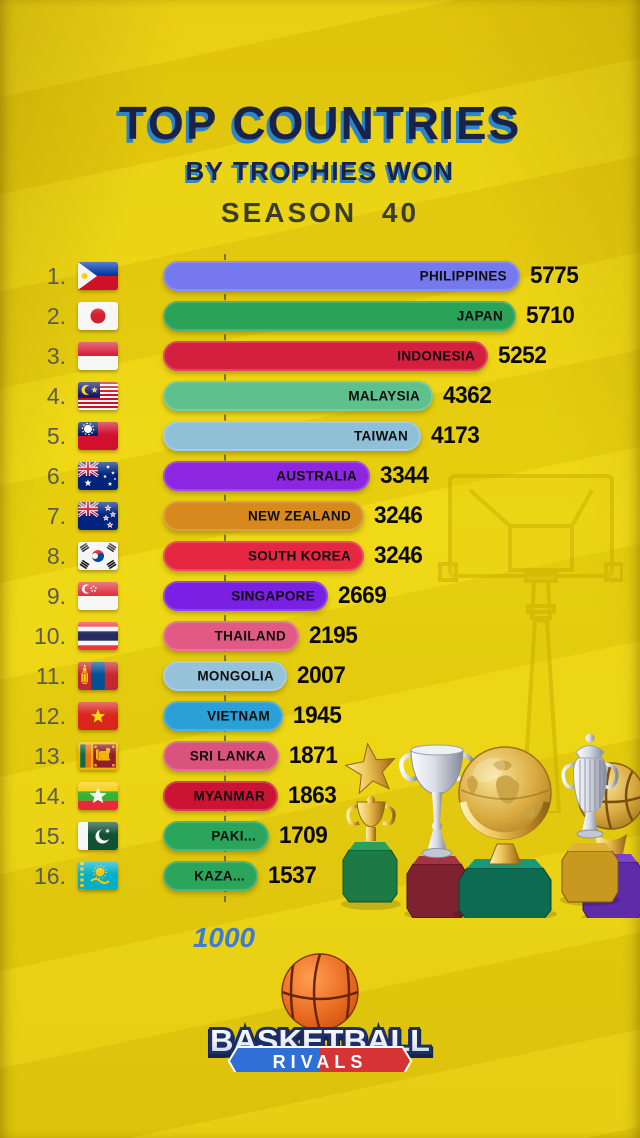  Describe the element at coordinates (50, 835) in the screenshot. I see `rank-label: 15.` at that location.